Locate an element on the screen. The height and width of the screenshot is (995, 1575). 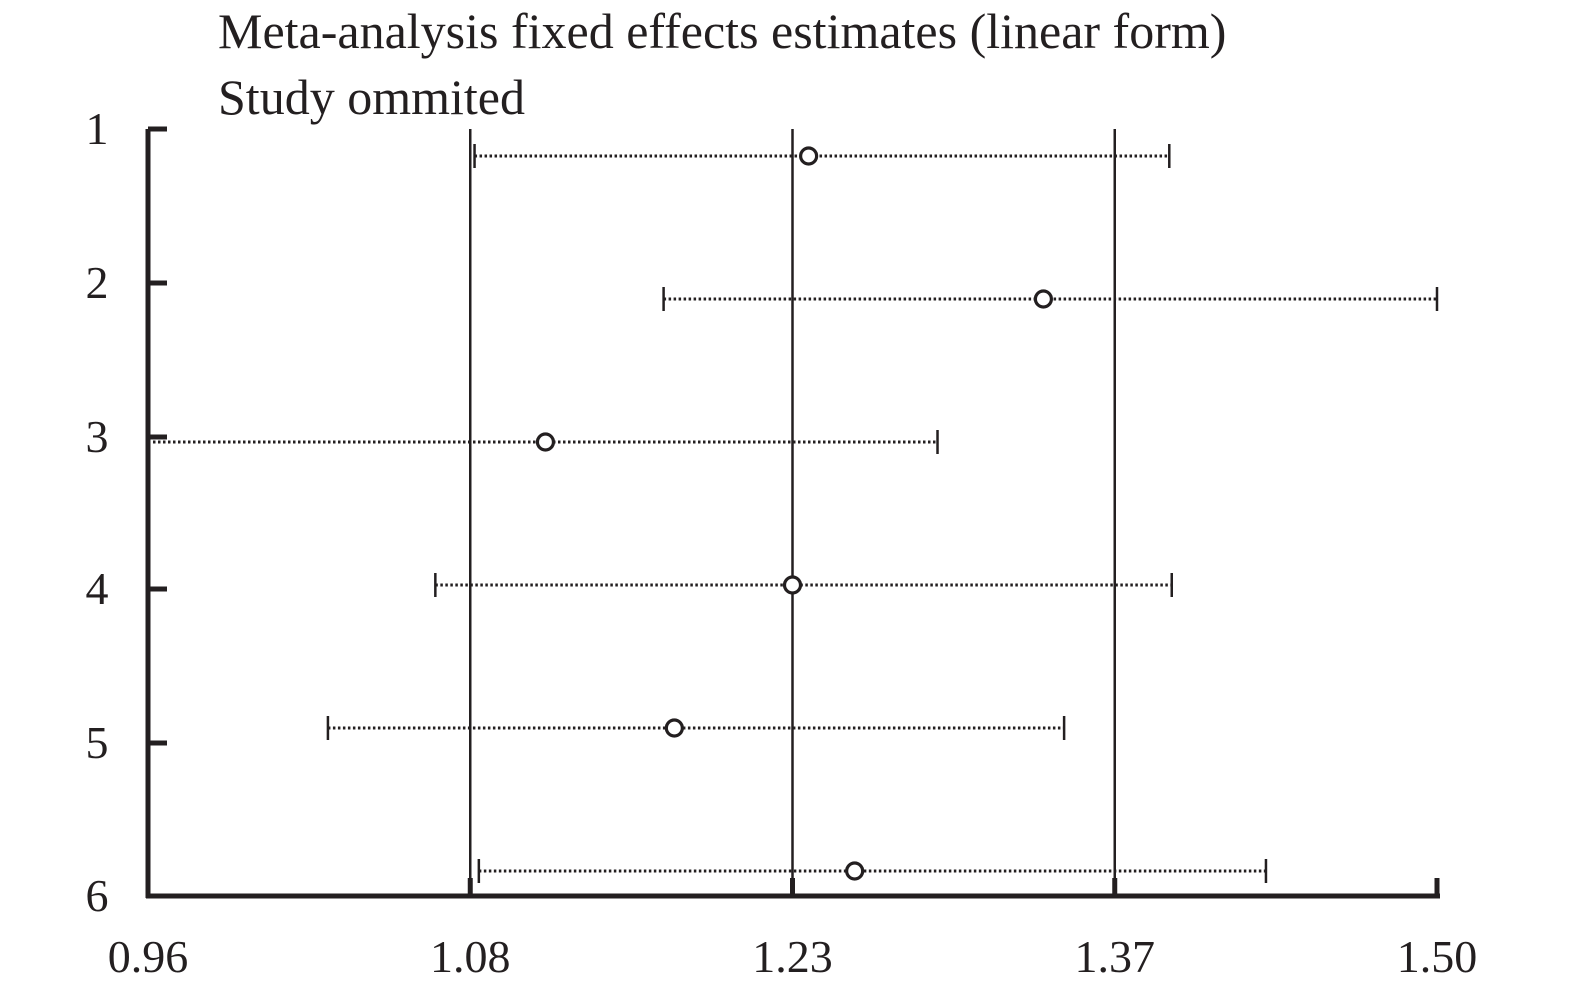
chart-subtitle: Study ommited is located at coordinates (371, 97).